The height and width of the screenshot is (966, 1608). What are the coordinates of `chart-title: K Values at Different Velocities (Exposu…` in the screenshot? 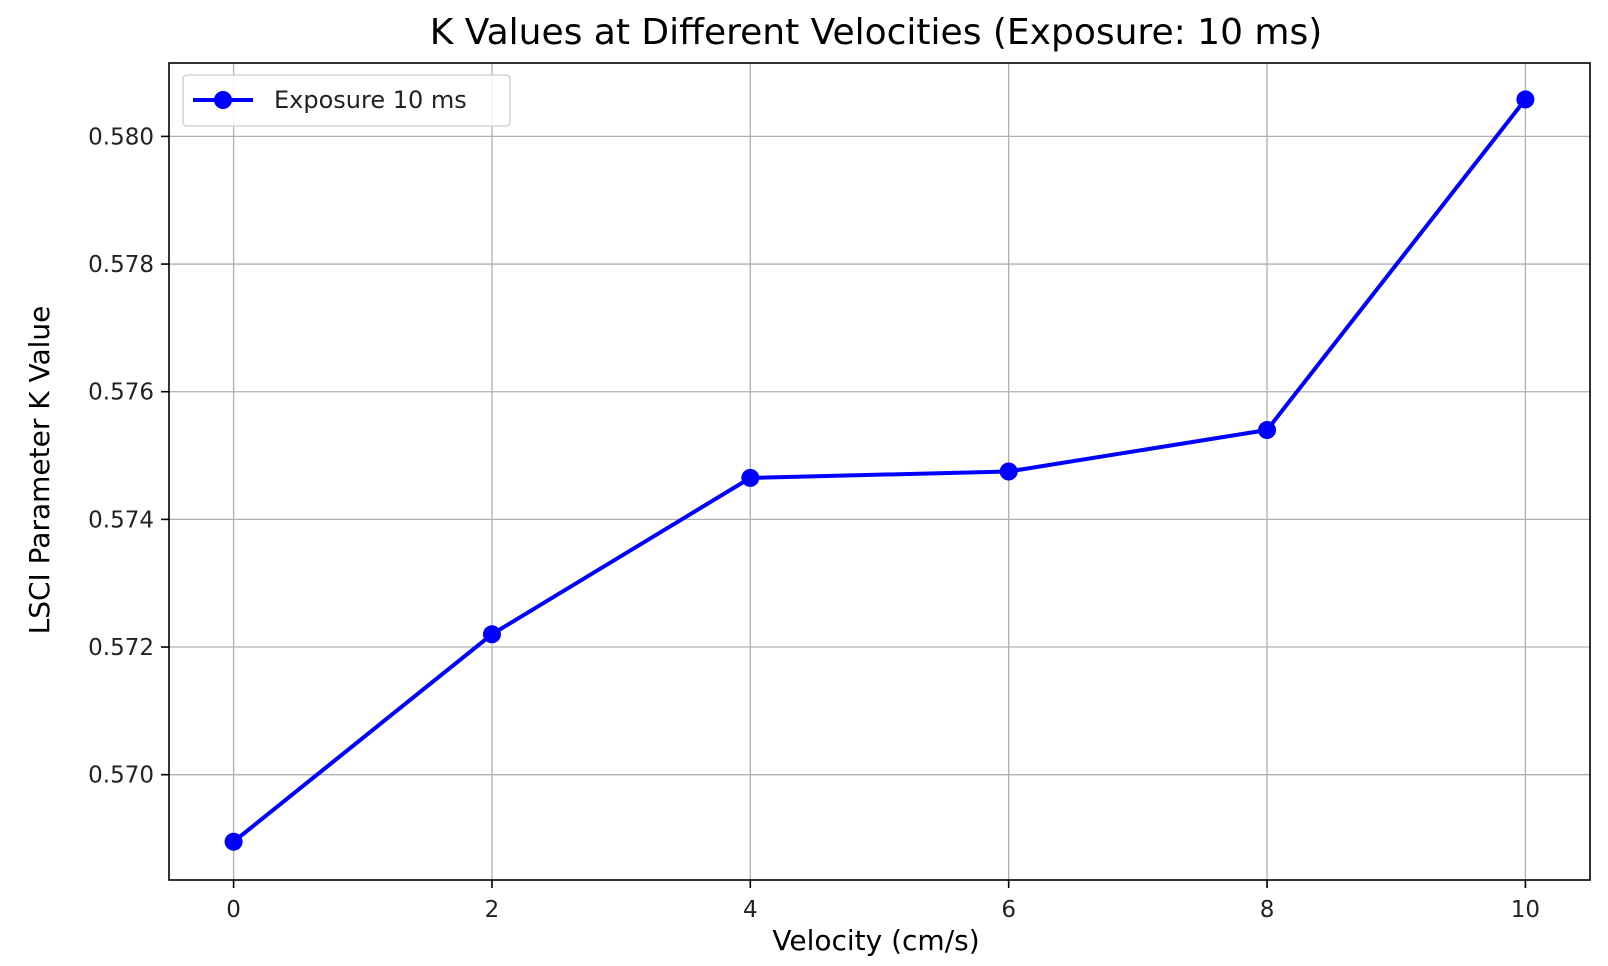 It's located at (876, 32).